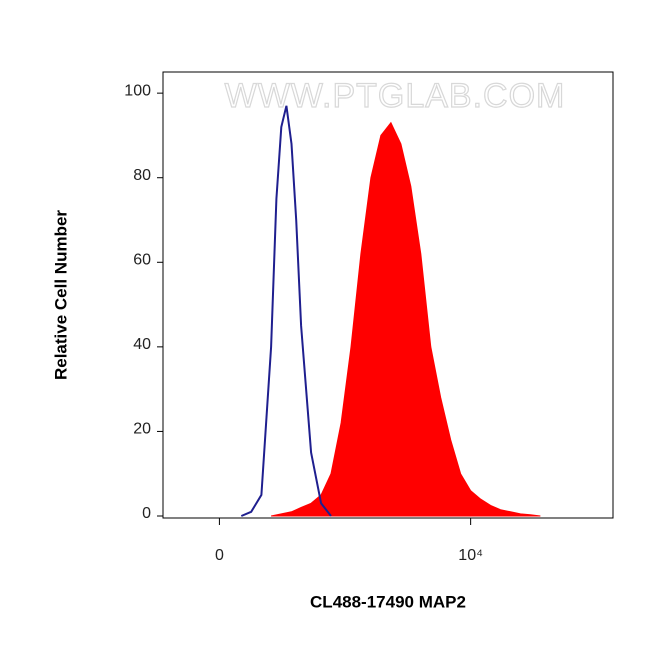 The height and width of the screenshot is (645, 650). What do you see at coordinates (142, 344) in the screenshot?
I see `y-tick-label: 40` at bounding box center [142, 344].